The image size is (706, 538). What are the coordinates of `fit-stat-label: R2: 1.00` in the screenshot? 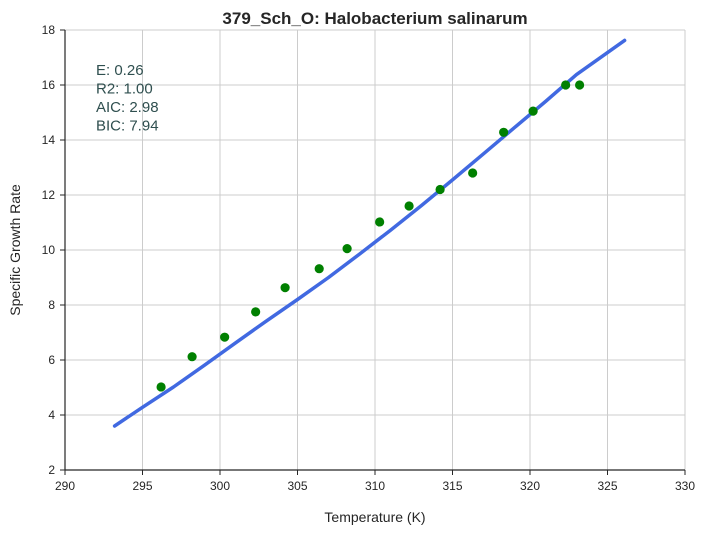 It's located at (124, 89).